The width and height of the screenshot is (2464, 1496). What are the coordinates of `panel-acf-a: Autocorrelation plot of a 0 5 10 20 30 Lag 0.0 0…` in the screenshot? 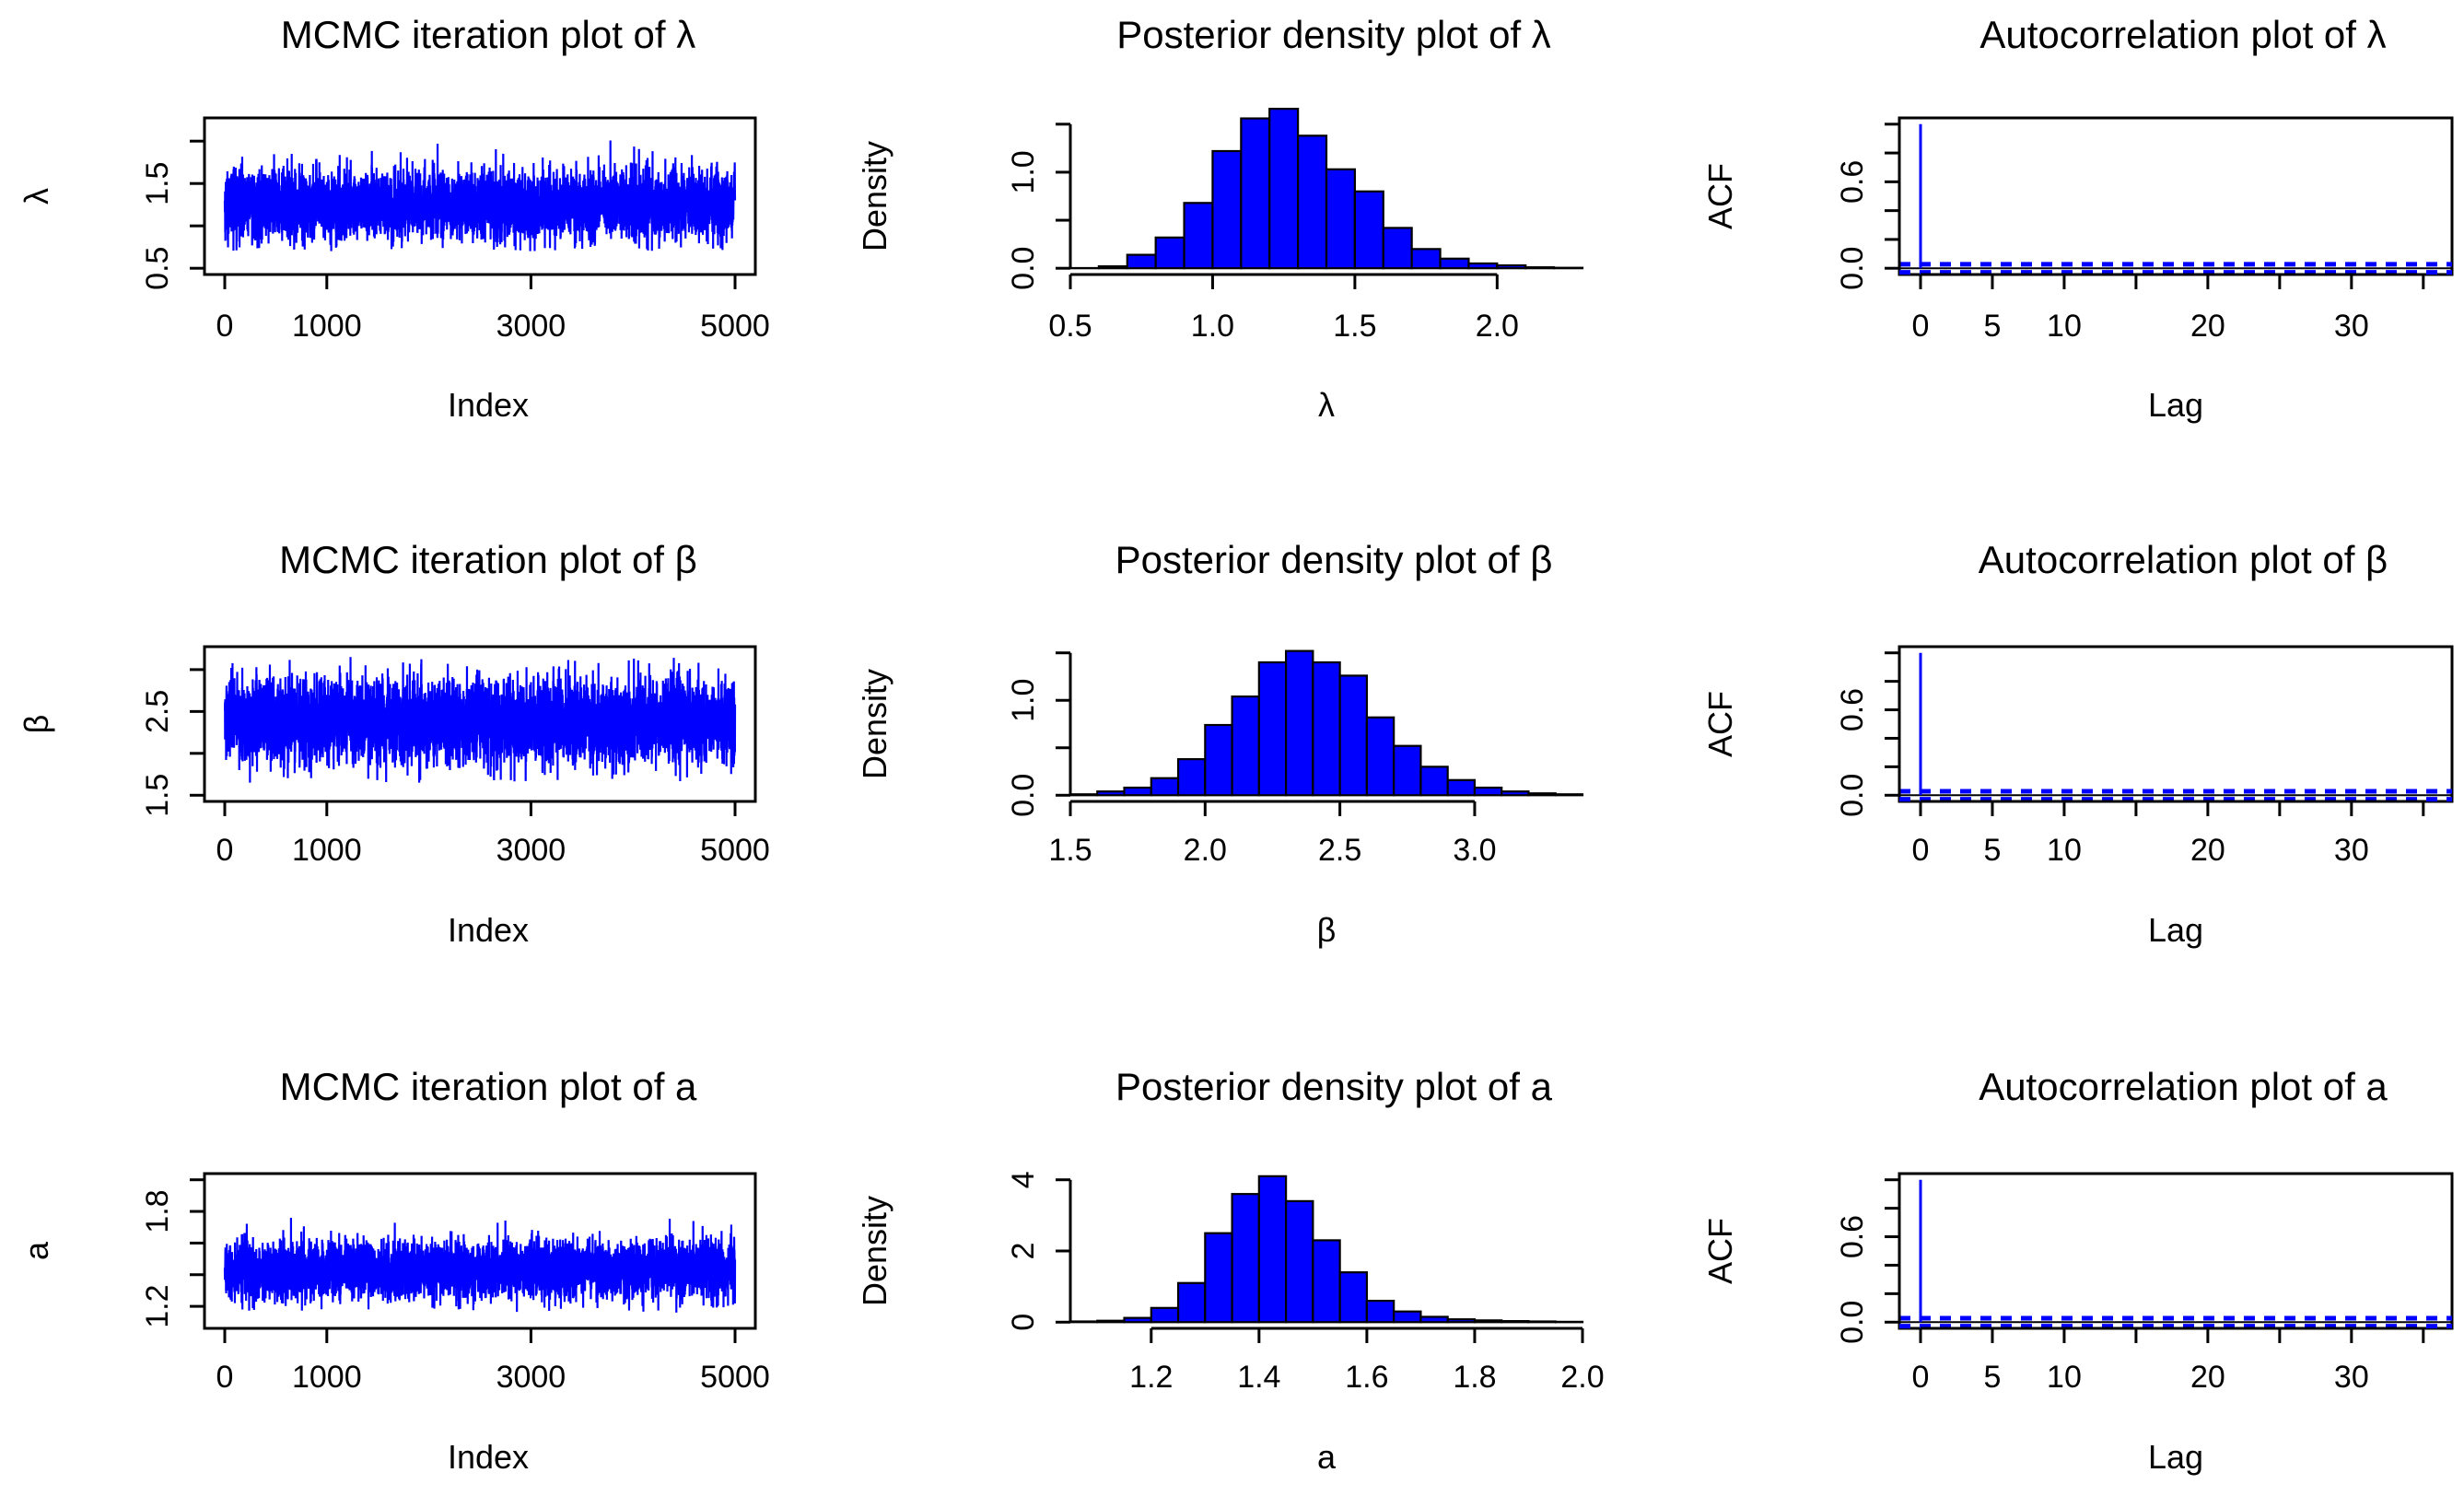 It's located at (2077, 1270).